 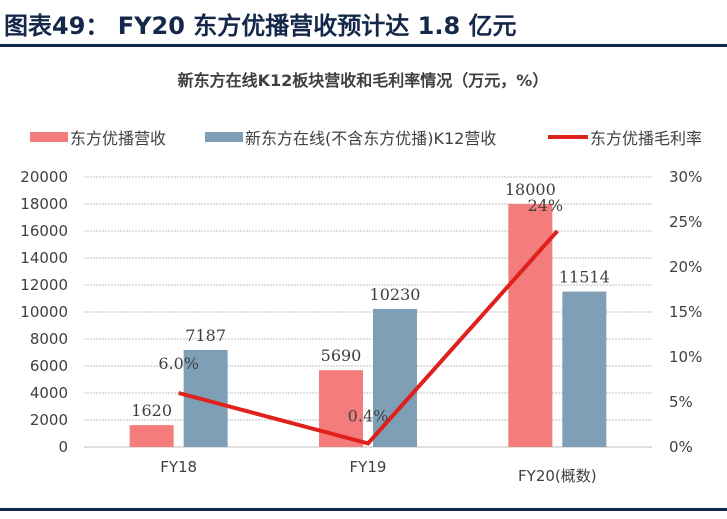 I want to click on page-header: 图表49： FY20 东方优播营收预计达 1.8 亿元, so click(x=363, y=24).